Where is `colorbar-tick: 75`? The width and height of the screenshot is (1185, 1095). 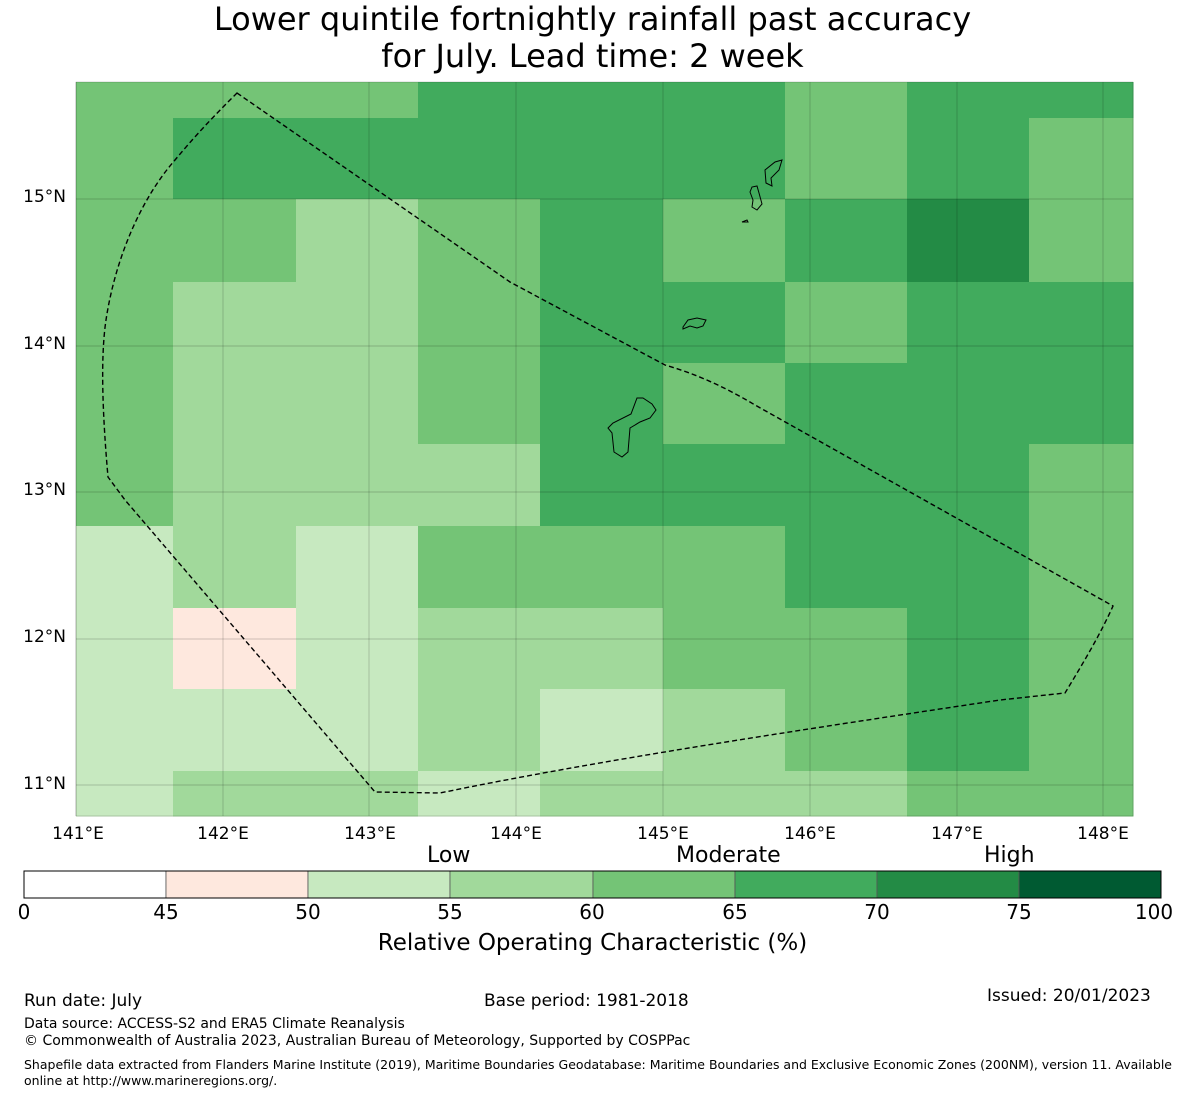
colorbar-tick: 75 is located at coordinates (1019, 912).